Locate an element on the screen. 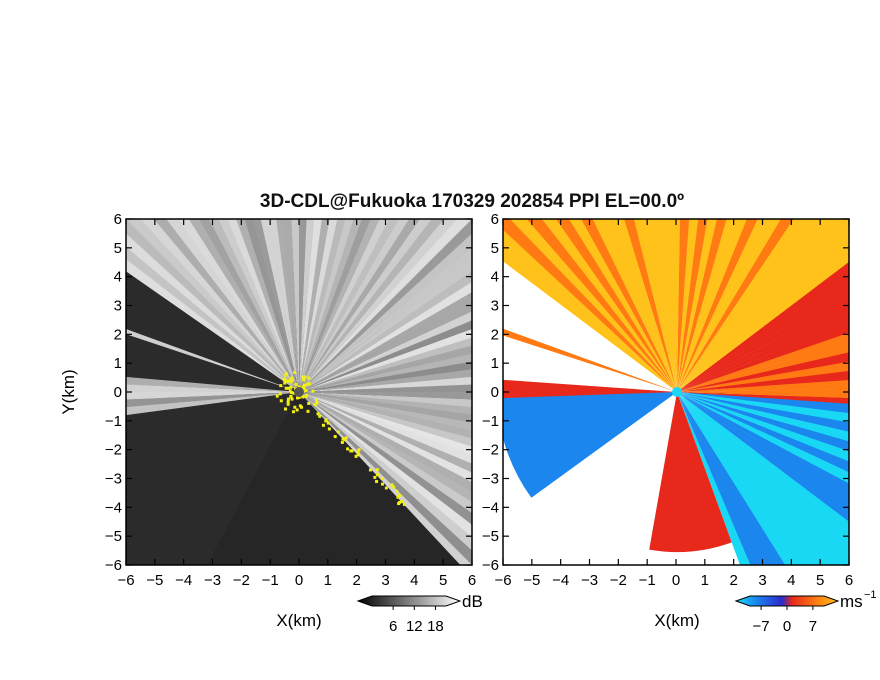 The image size is (880, 680). velocity-x-tick-label: −4 is located at coordinates (560, 580).